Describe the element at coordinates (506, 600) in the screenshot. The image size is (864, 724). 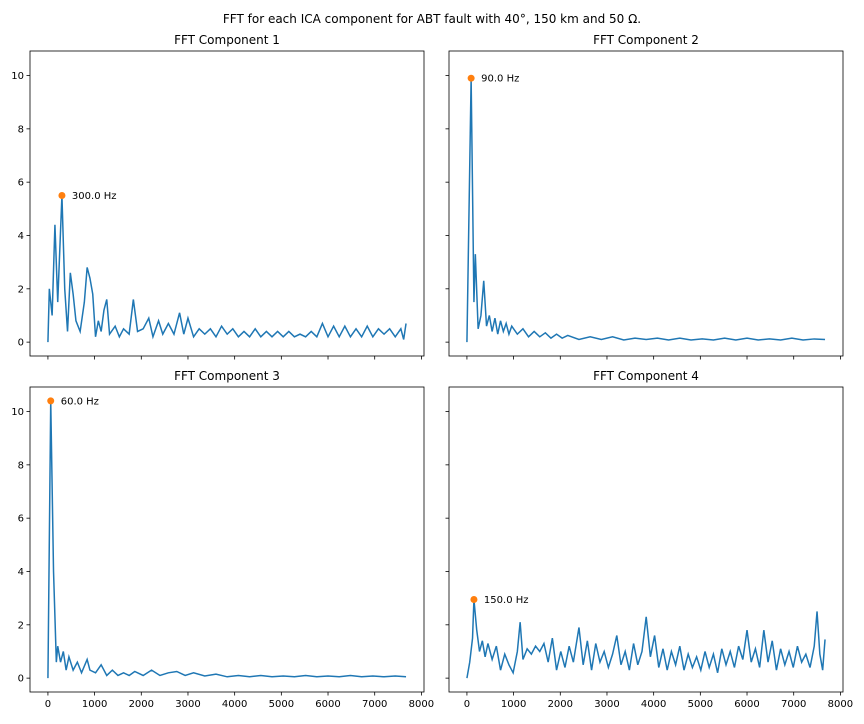
I see `peak-label: 150.0 Hz` at that location.